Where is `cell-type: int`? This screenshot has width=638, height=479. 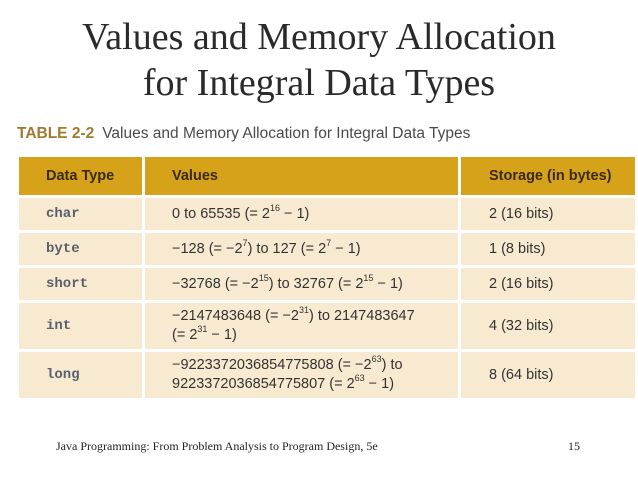
cell-type: int is located at coordinates (82, 326).